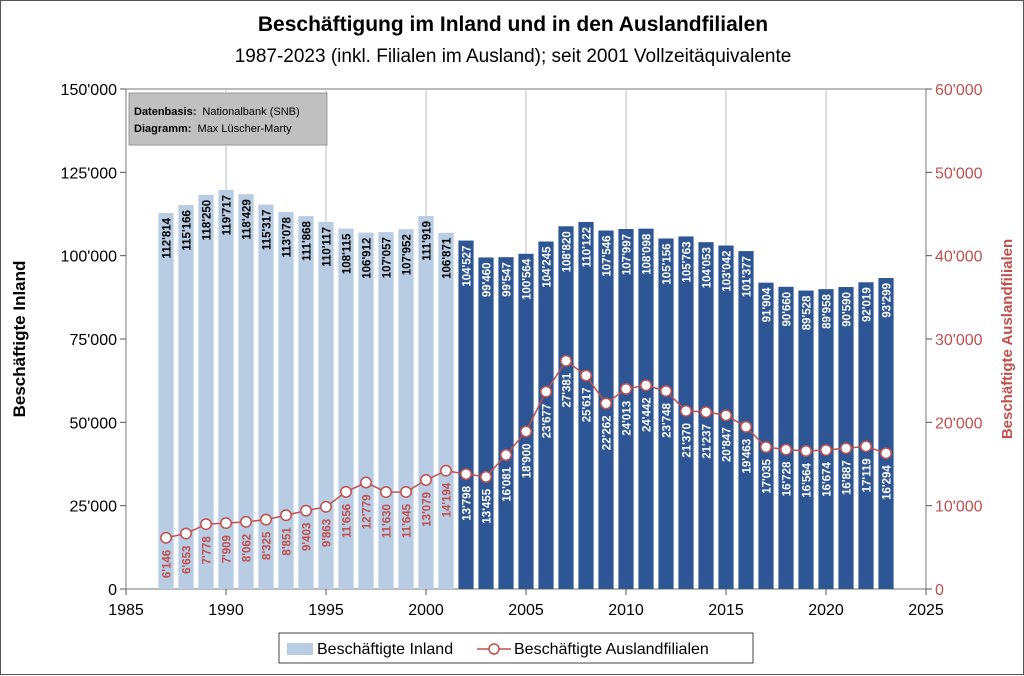 The height and width of the screenshot is (676, 1024). Describe the element at coordinates (888, 482) in the screenshot. I see `line-data-label: 16'294` at that location.